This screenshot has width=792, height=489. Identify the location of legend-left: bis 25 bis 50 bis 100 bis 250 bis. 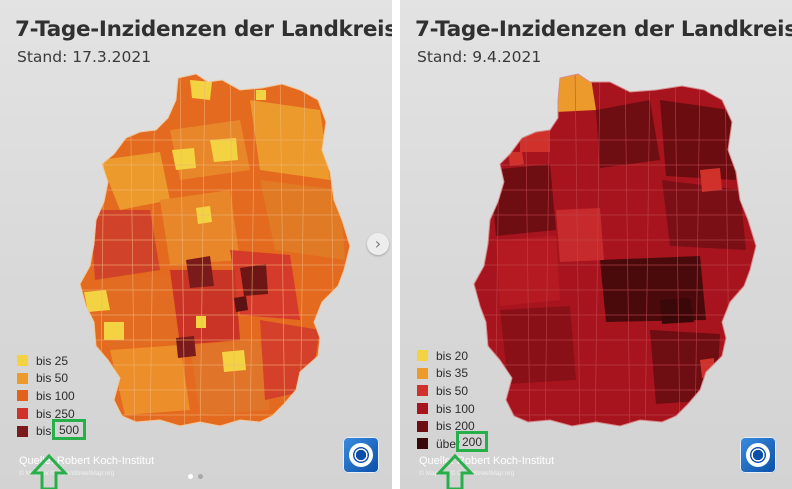
(46, 396).